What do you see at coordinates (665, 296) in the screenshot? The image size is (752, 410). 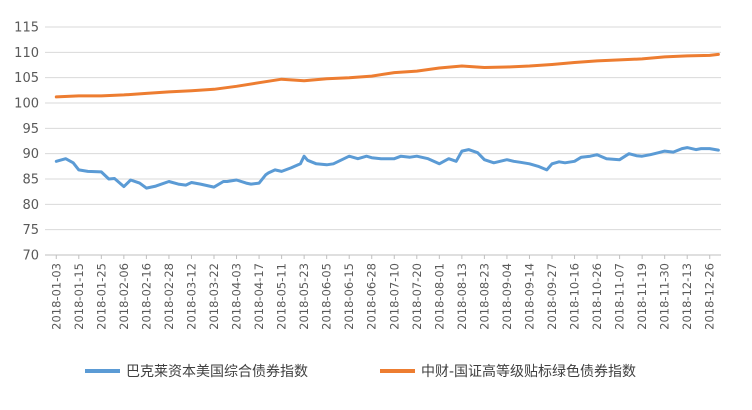 I see `x-tick-label: 2018-11-30` at bounding box center [665, 296].